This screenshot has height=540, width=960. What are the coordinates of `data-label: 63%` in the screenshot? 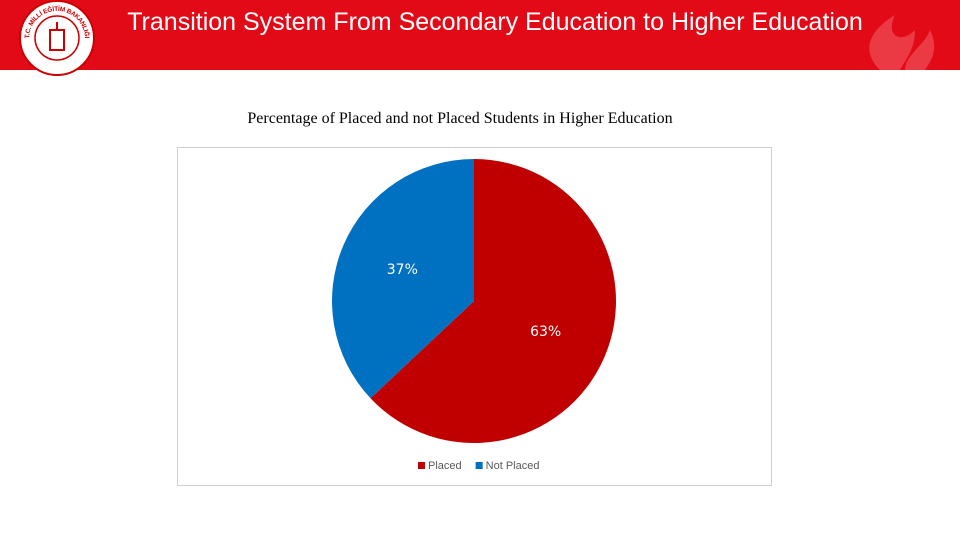 It's located at (545, 332).